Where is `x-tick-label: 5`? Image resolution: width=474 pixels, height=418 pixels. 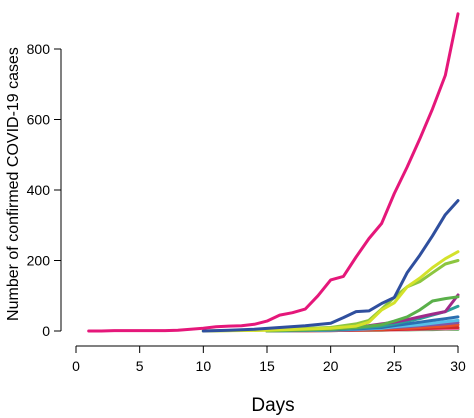
x-tick-label: 5 is located at coordinates (140, 366).